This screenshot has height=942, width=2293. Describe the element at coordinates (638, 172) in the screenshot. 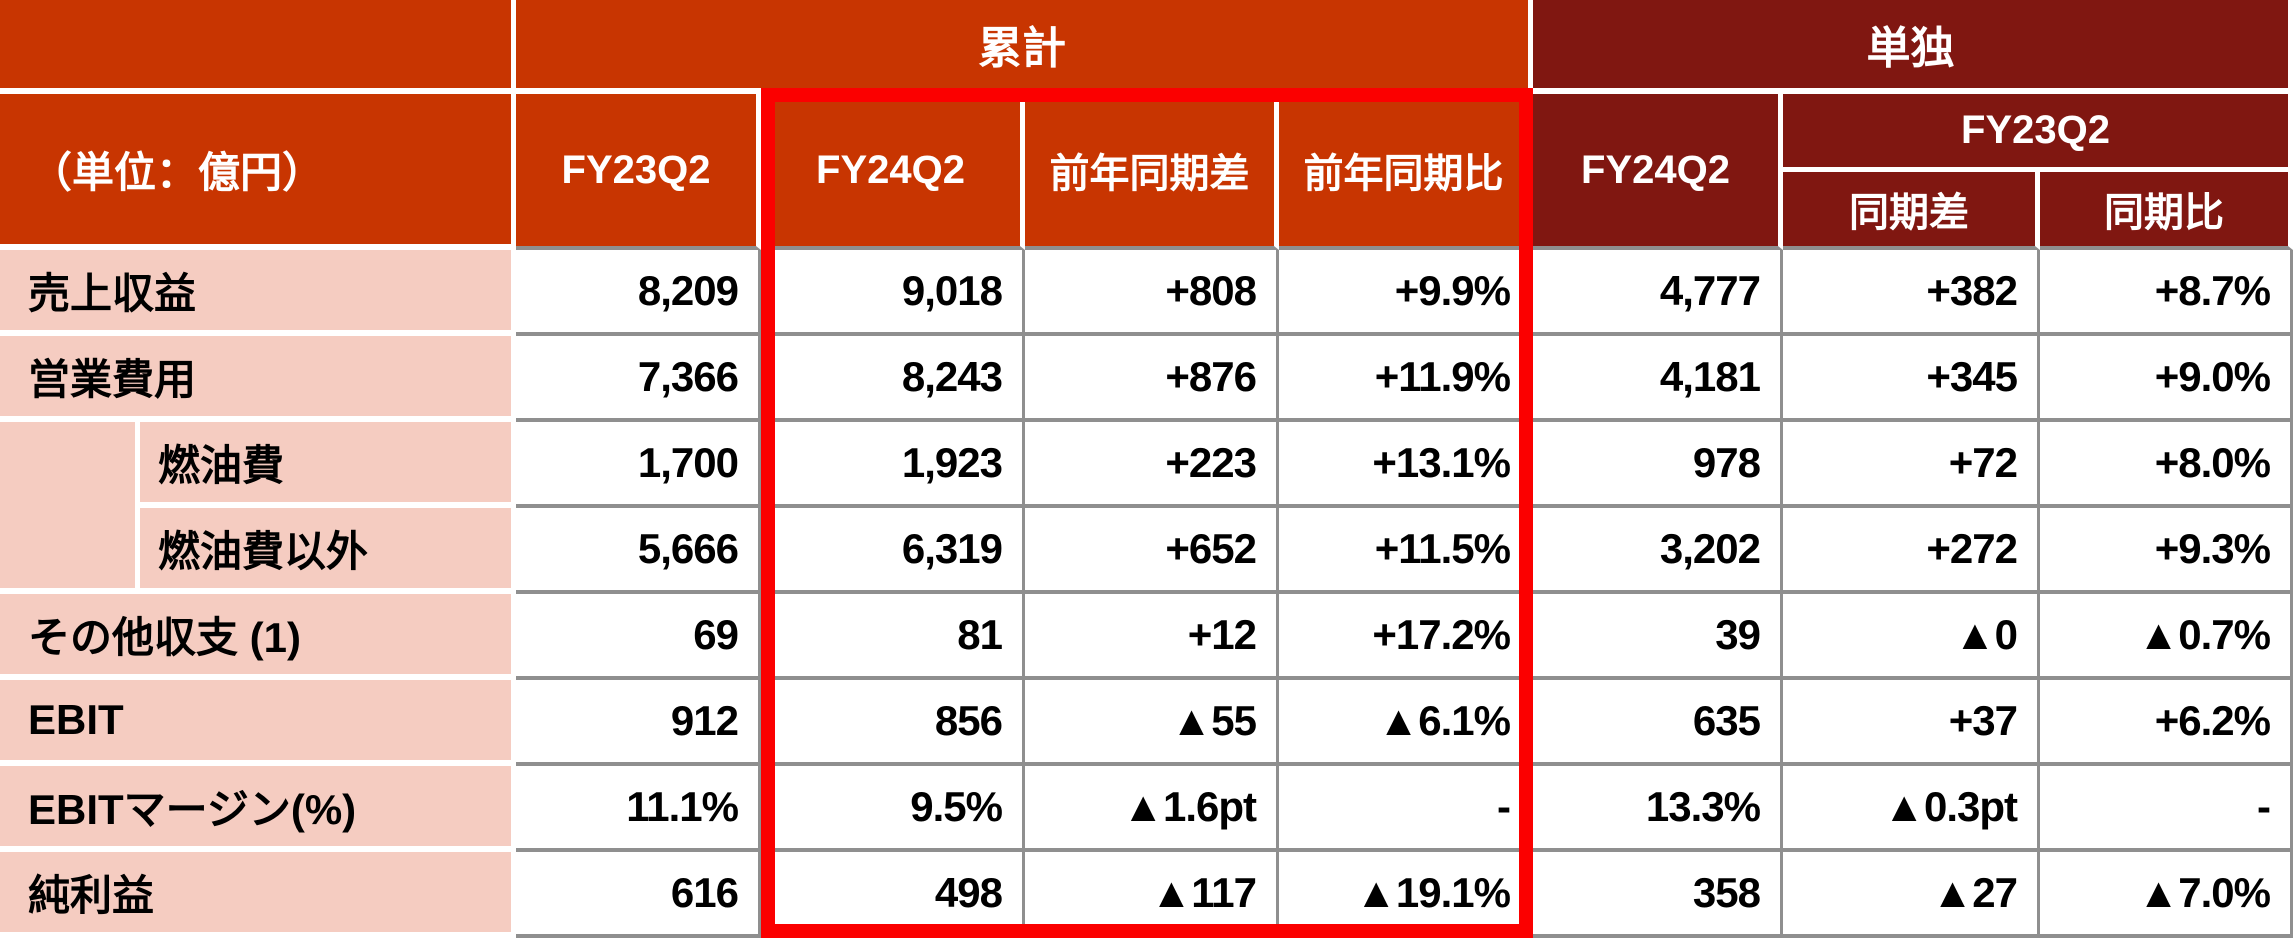

I see `col-header-fy23q2-cumulative: FY23Q2` at that location.